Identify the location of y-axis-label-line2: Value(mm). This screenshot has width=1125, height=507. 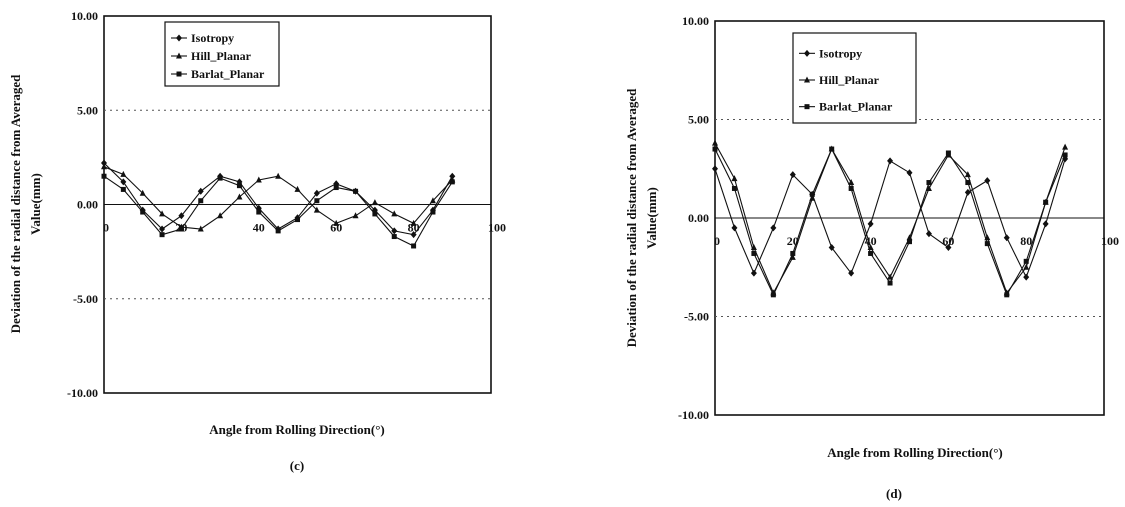
(651, 218).